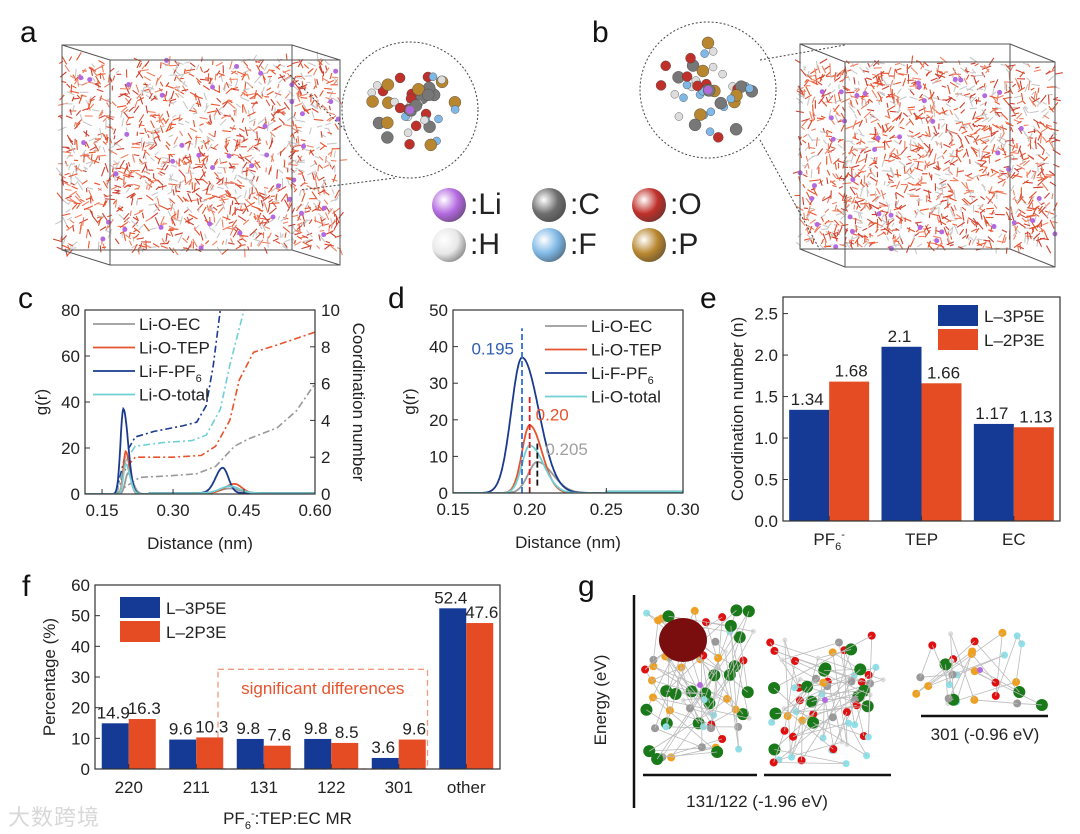  Describe the element at coordinates (127, 134) in the screenshot. I see `li-atom` at that location.